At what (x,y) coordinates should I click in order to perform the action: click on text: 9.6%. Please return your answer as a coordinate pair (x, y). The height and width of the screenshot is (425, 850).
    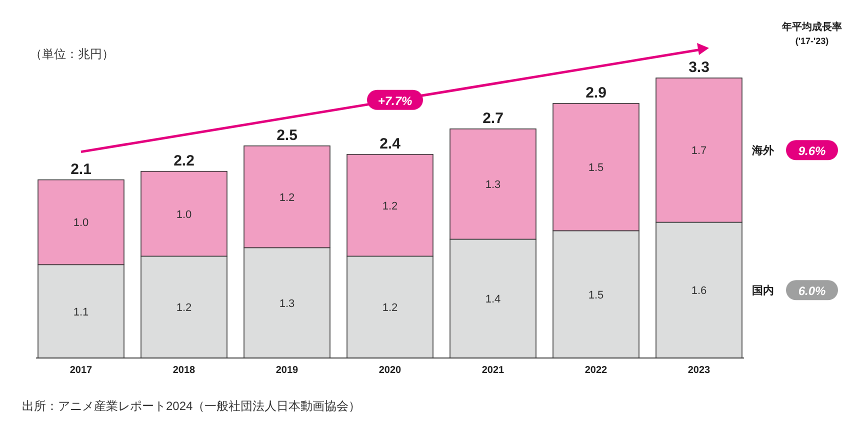
    Looking at the image, I should click on (812, 151).